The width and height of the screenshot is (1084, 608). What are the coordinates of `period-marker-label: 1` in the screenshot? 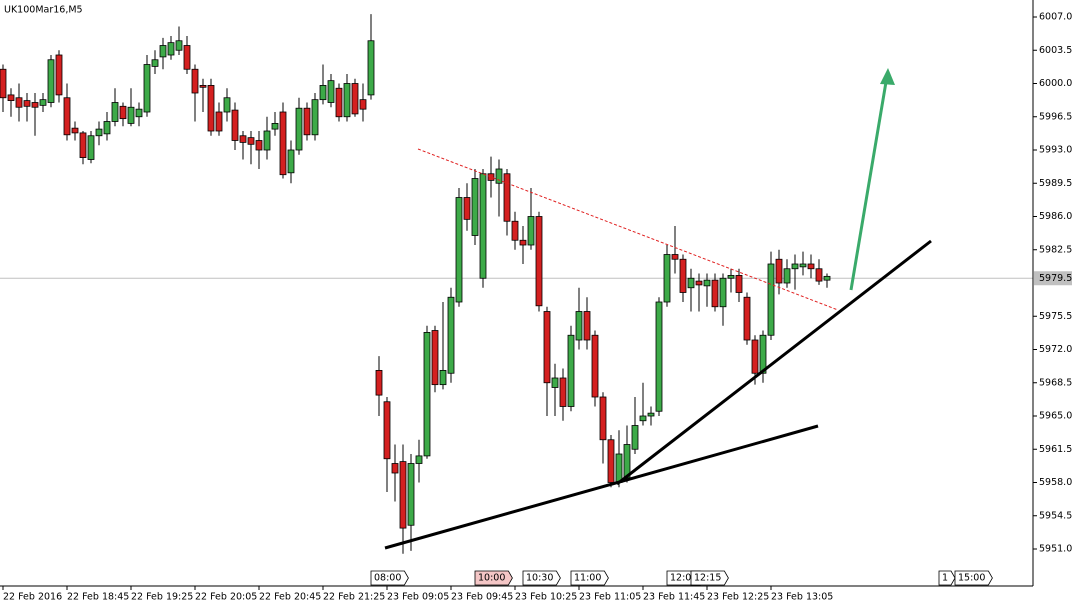 It's located at (945, 578).